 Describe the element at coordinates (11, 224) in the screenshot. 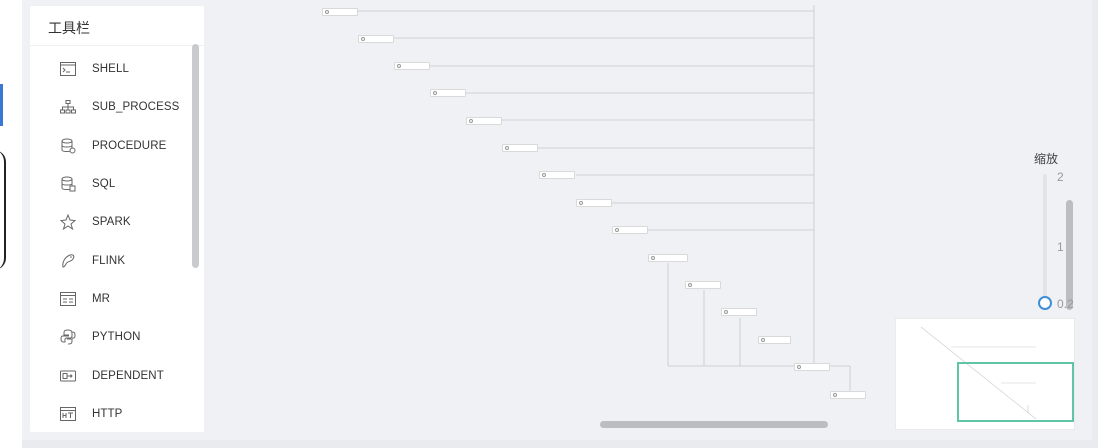

I see `left-window-edge` at that location.